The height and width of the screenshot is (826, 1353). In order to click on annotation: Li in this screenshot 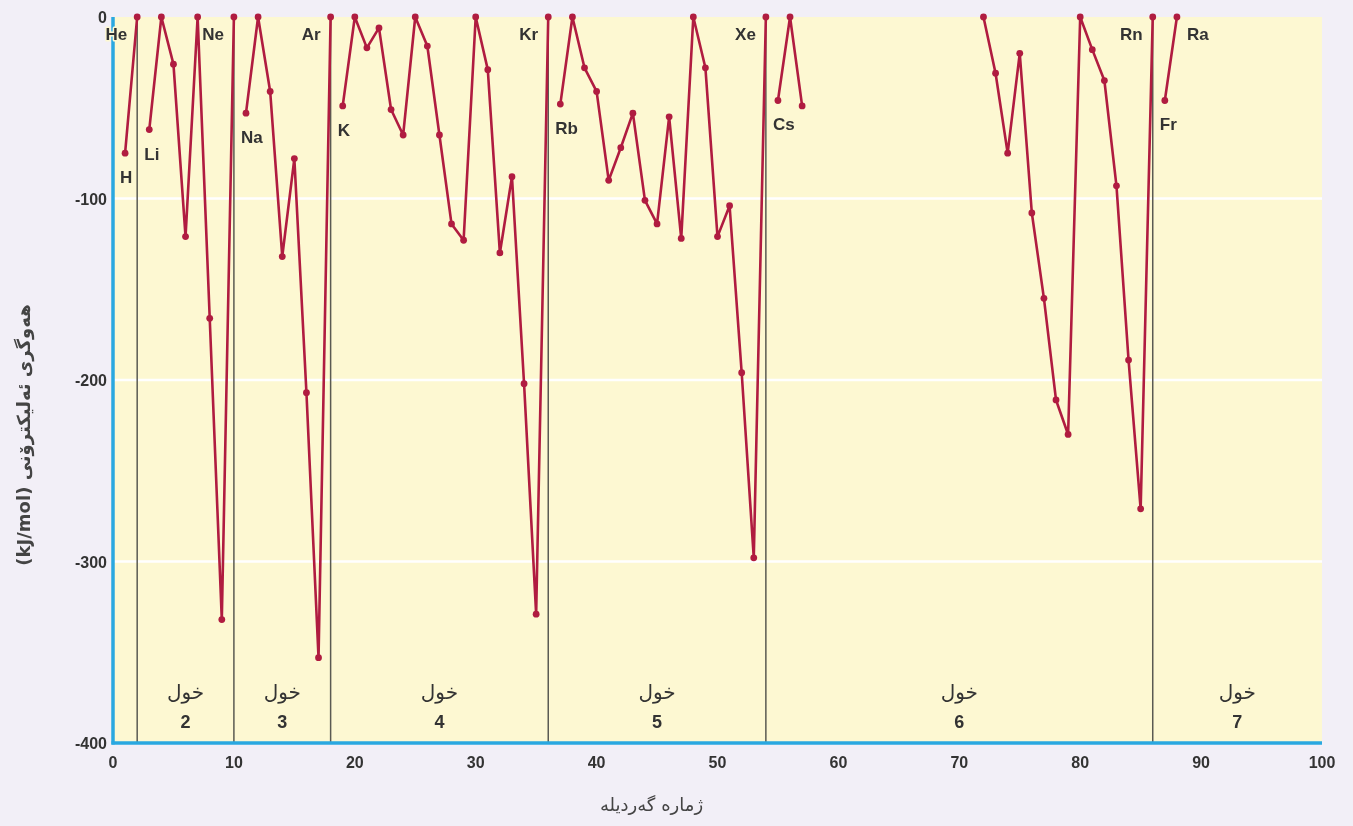, I will do `click(152, 154)`.